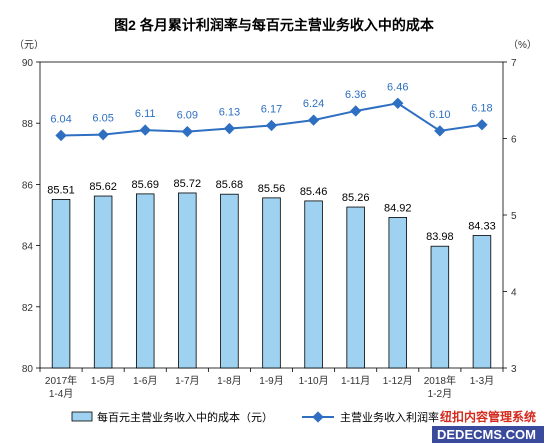  What do you see at coordinates (440, 380) in the screenshot?
I see `x-tick-label: 2018年` at bounding box center [440, 380].